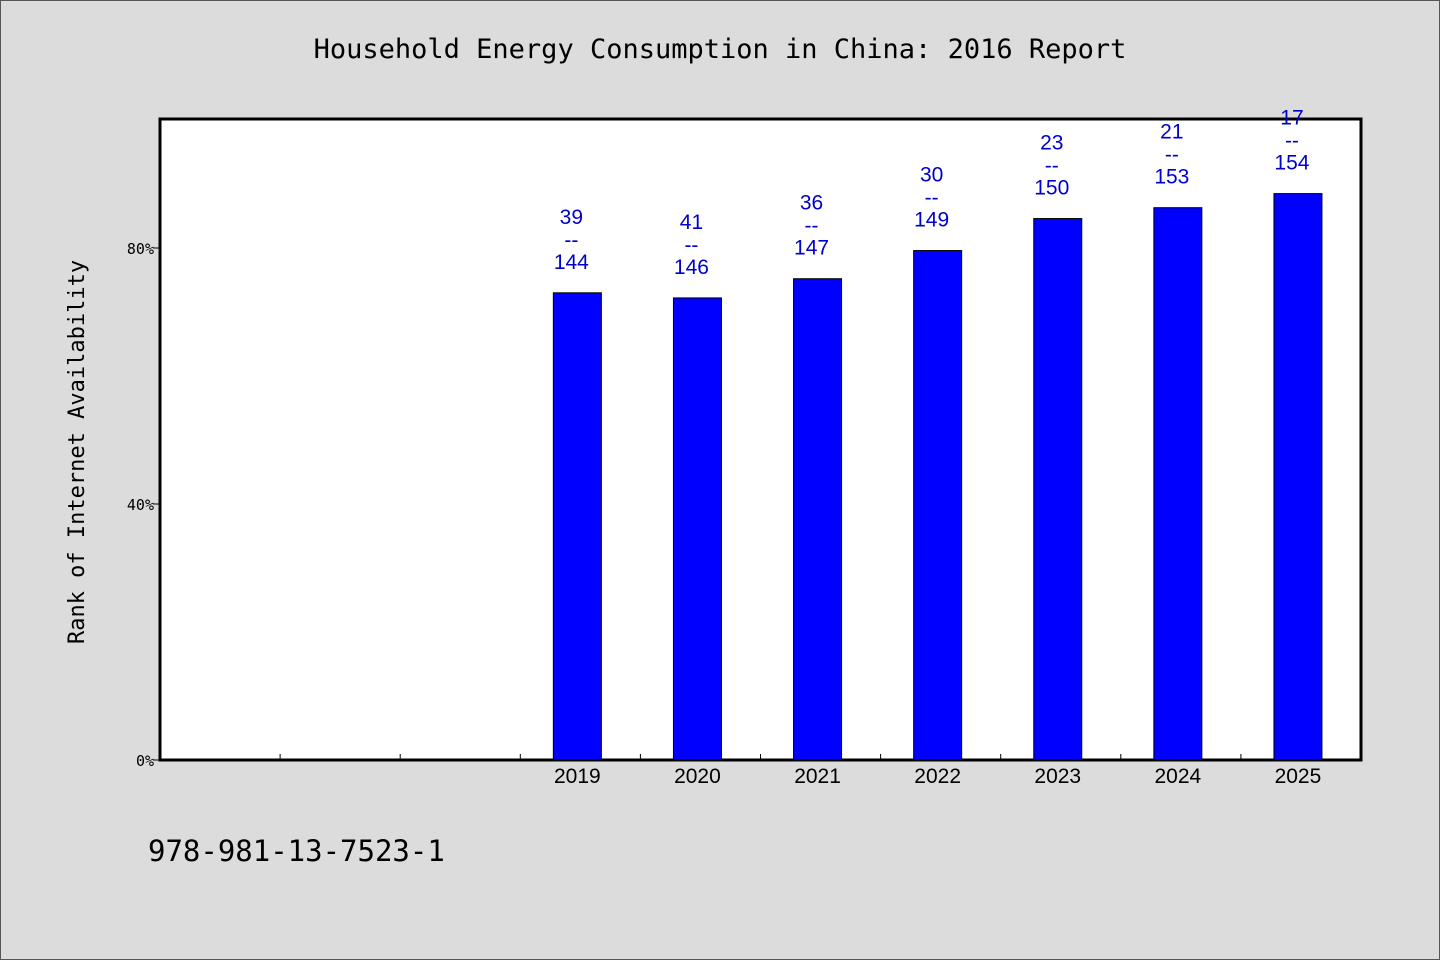  I want to click on bar-2023, so click(1058, 489).